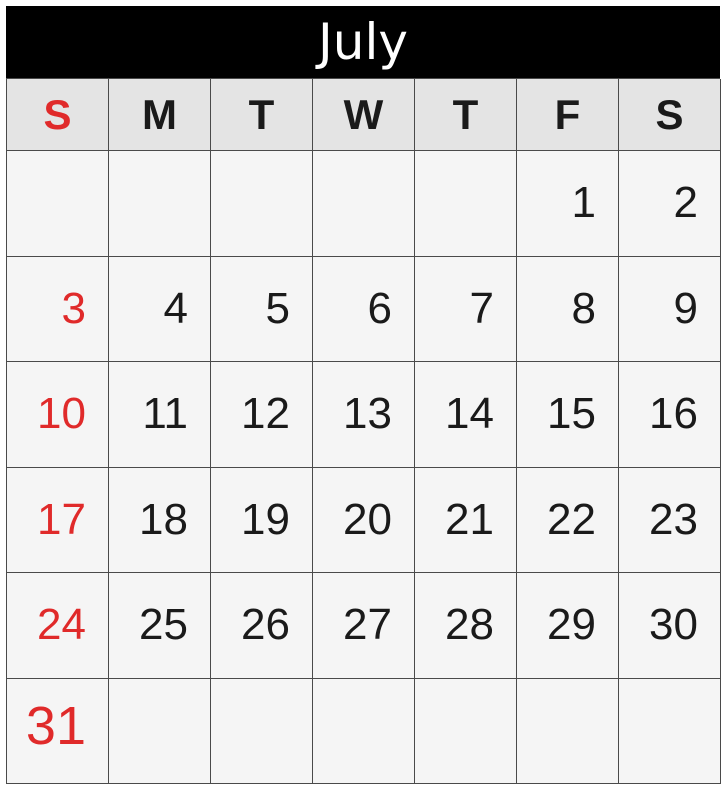  What do you see at coordinates (165, 413) in the screenshot?
I see `day-number: 11` at bounding box center [165, 413].